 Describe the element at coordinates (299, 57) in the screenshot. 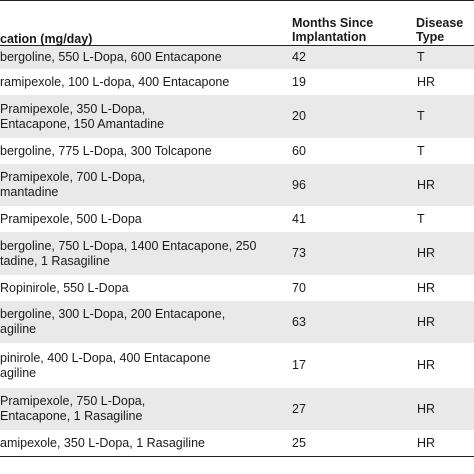

I see `cell-months: 42` at that location.